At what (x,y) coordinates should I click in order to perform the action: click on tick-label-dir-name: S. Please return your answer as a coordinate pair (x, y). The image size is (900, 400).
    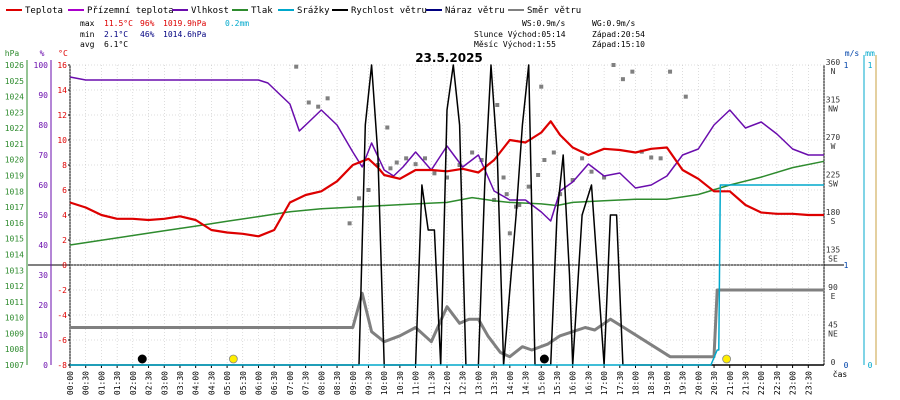
    Looking at the image, I should click on (833, 221).